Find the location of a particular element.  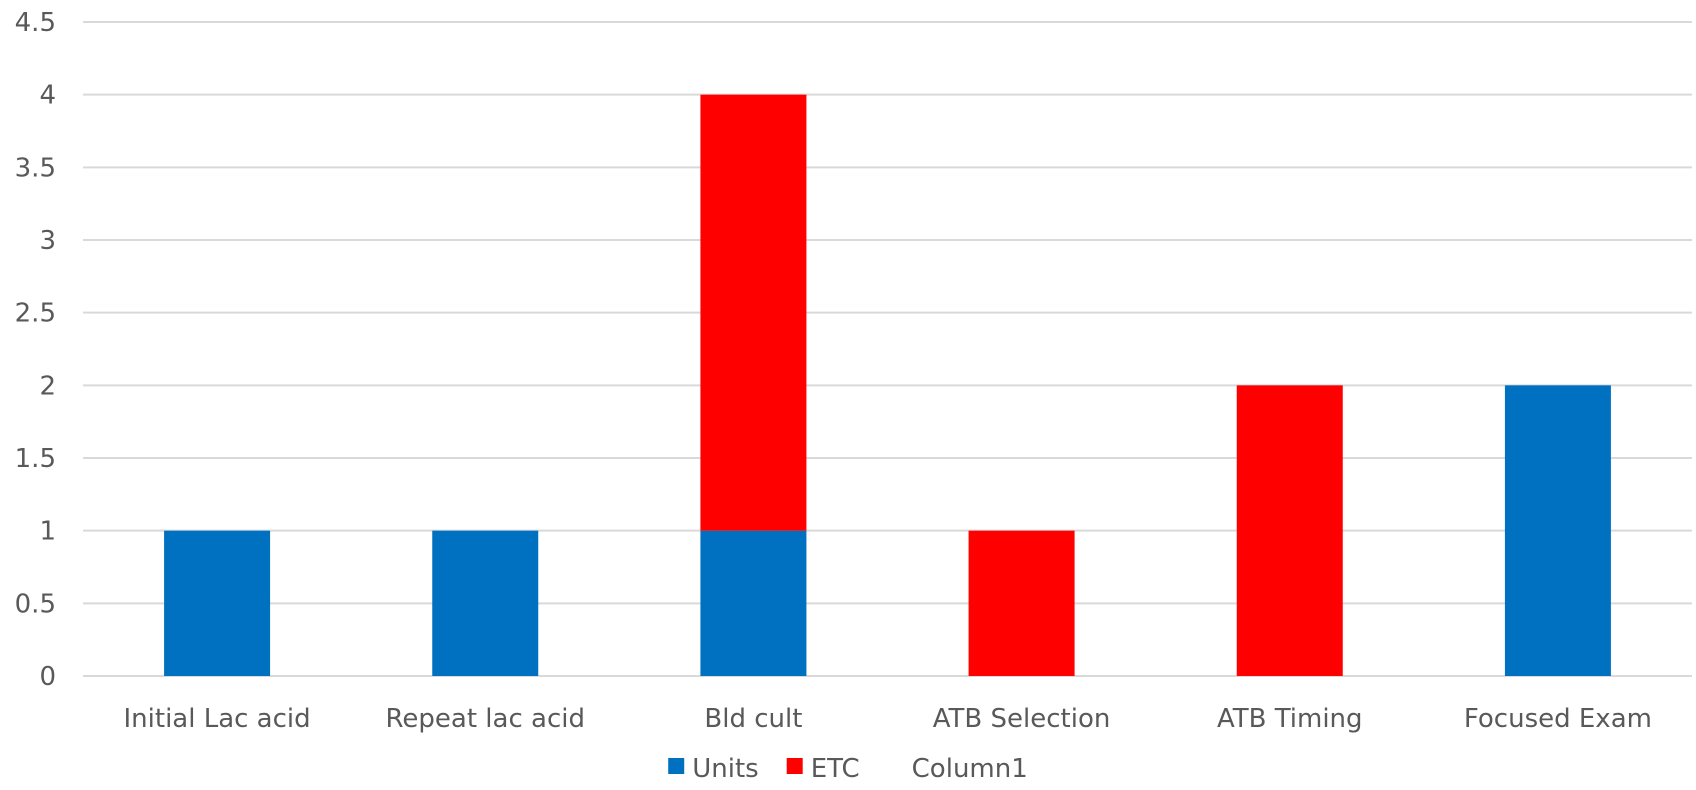

legend-label: Column1 is located at coordinates (970, 769).